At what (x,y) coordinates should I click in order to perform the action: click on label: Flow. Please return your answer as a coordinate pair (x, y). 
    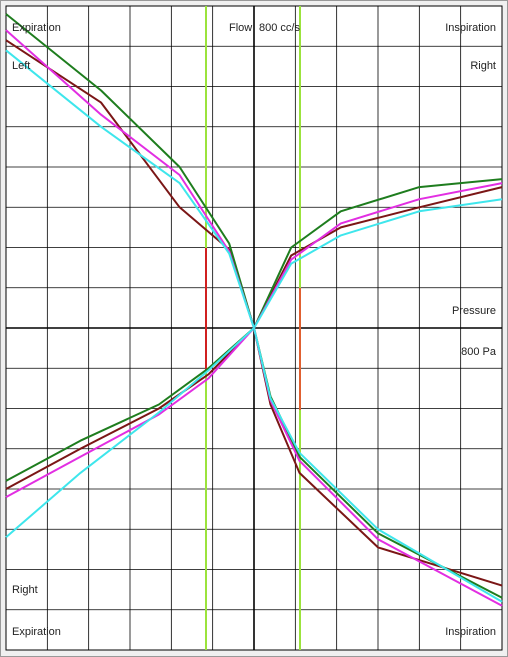
    Looking at the image, I should click on (240, 28).